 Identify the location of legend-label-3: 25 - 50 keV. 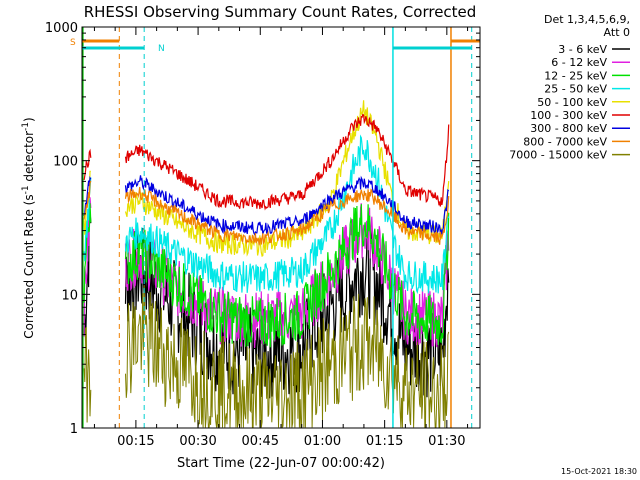
(575, 89).